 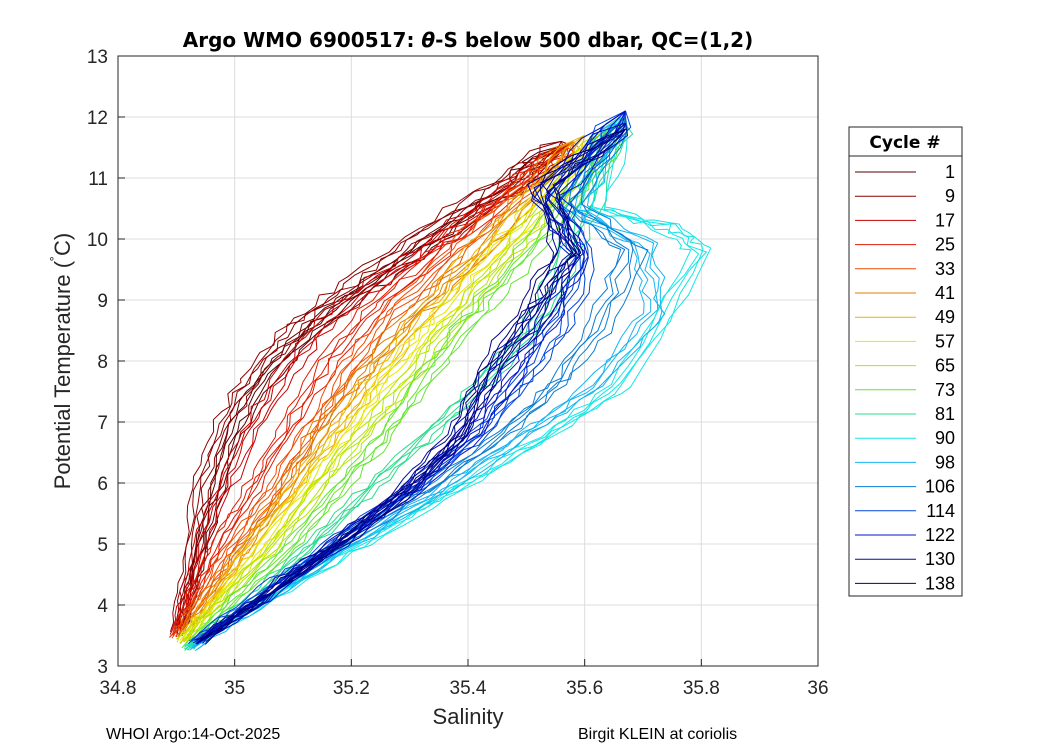 What do you see at coordinates (945, 414) in the screenshot?
I see `legend-label: 81` at bounding box center [945, 414].